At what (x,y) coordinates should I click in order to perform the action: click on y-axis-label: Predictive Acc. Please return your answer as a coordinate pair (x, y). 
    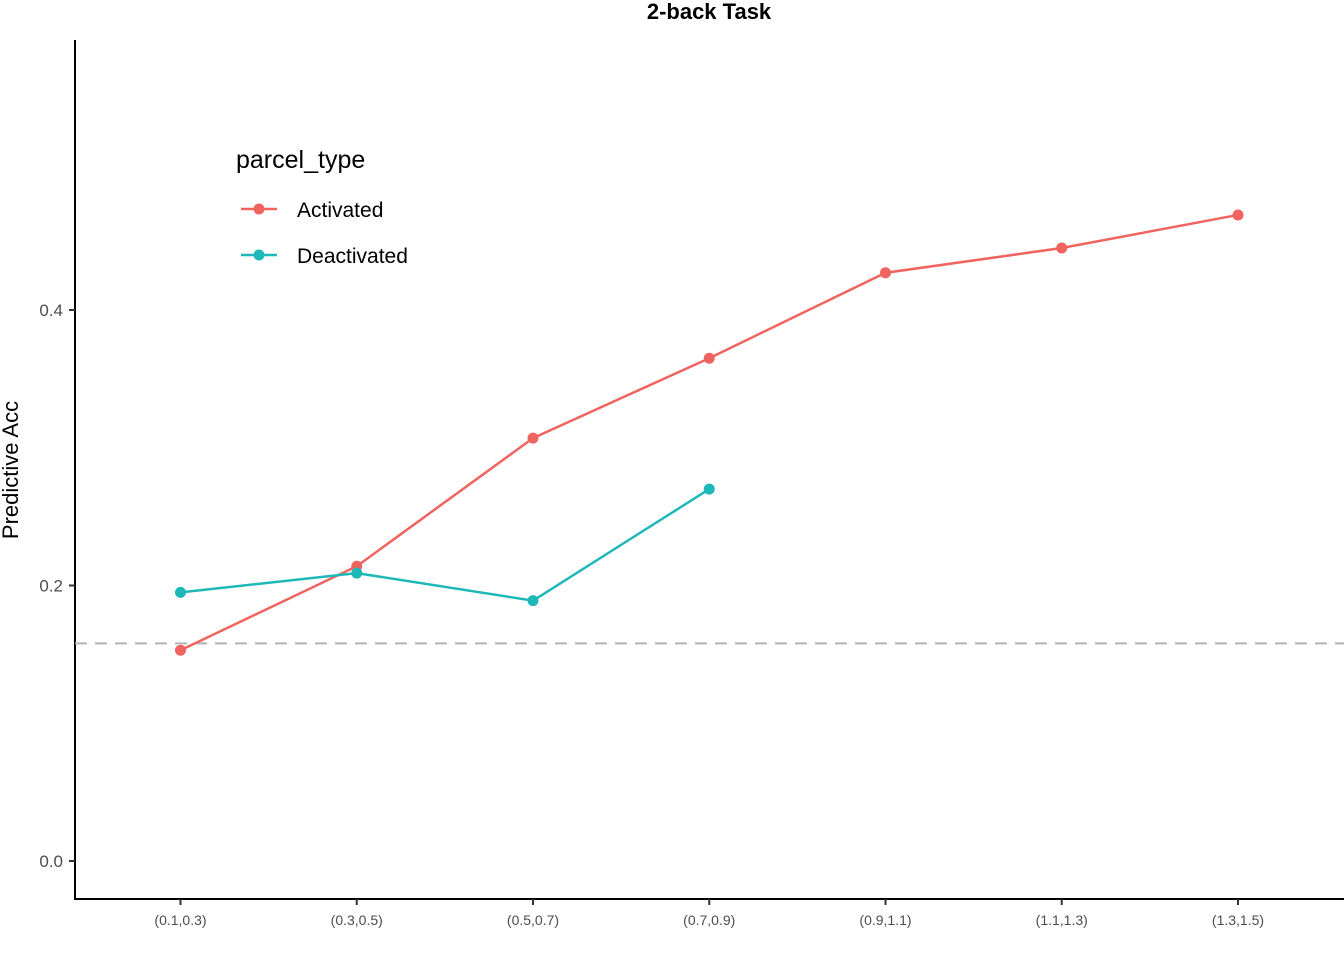
    Looking at the image, I should click on (11, 470).